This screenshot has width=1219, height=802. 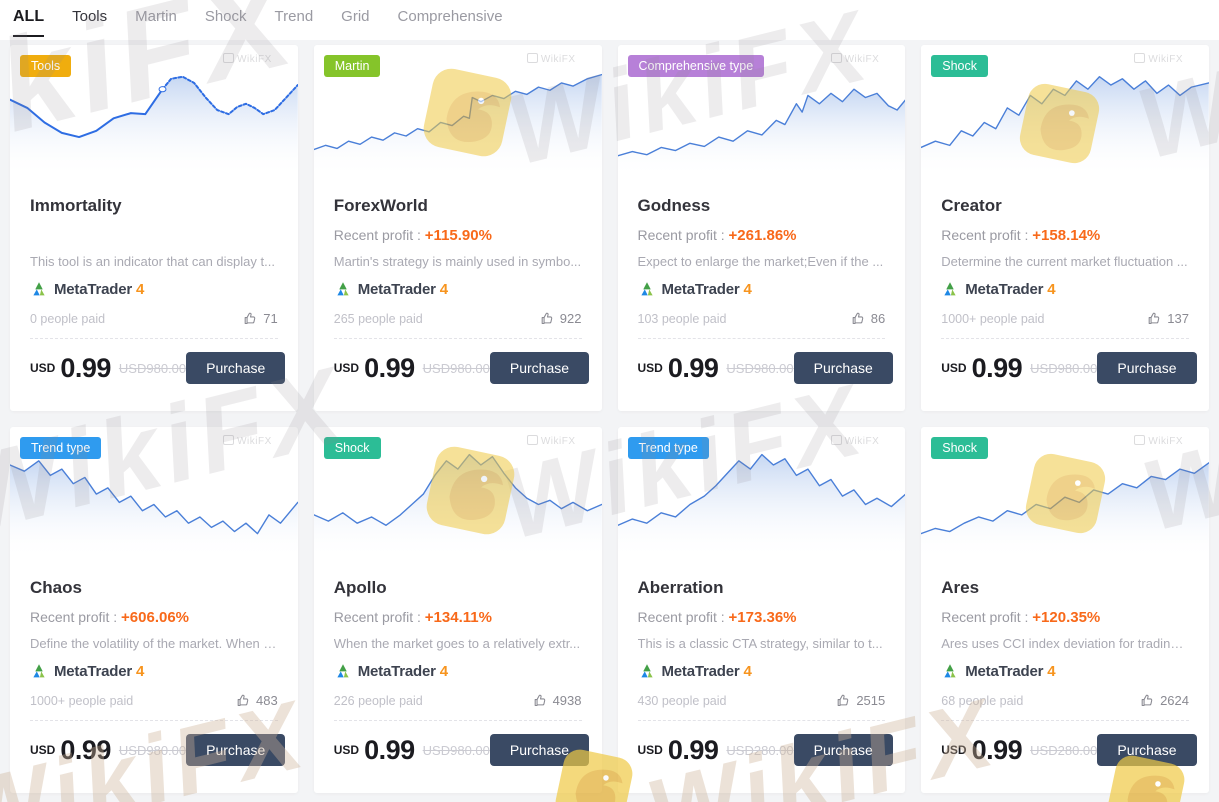 I want to click on tab-shock: Shock, so click(x=225, y=16).